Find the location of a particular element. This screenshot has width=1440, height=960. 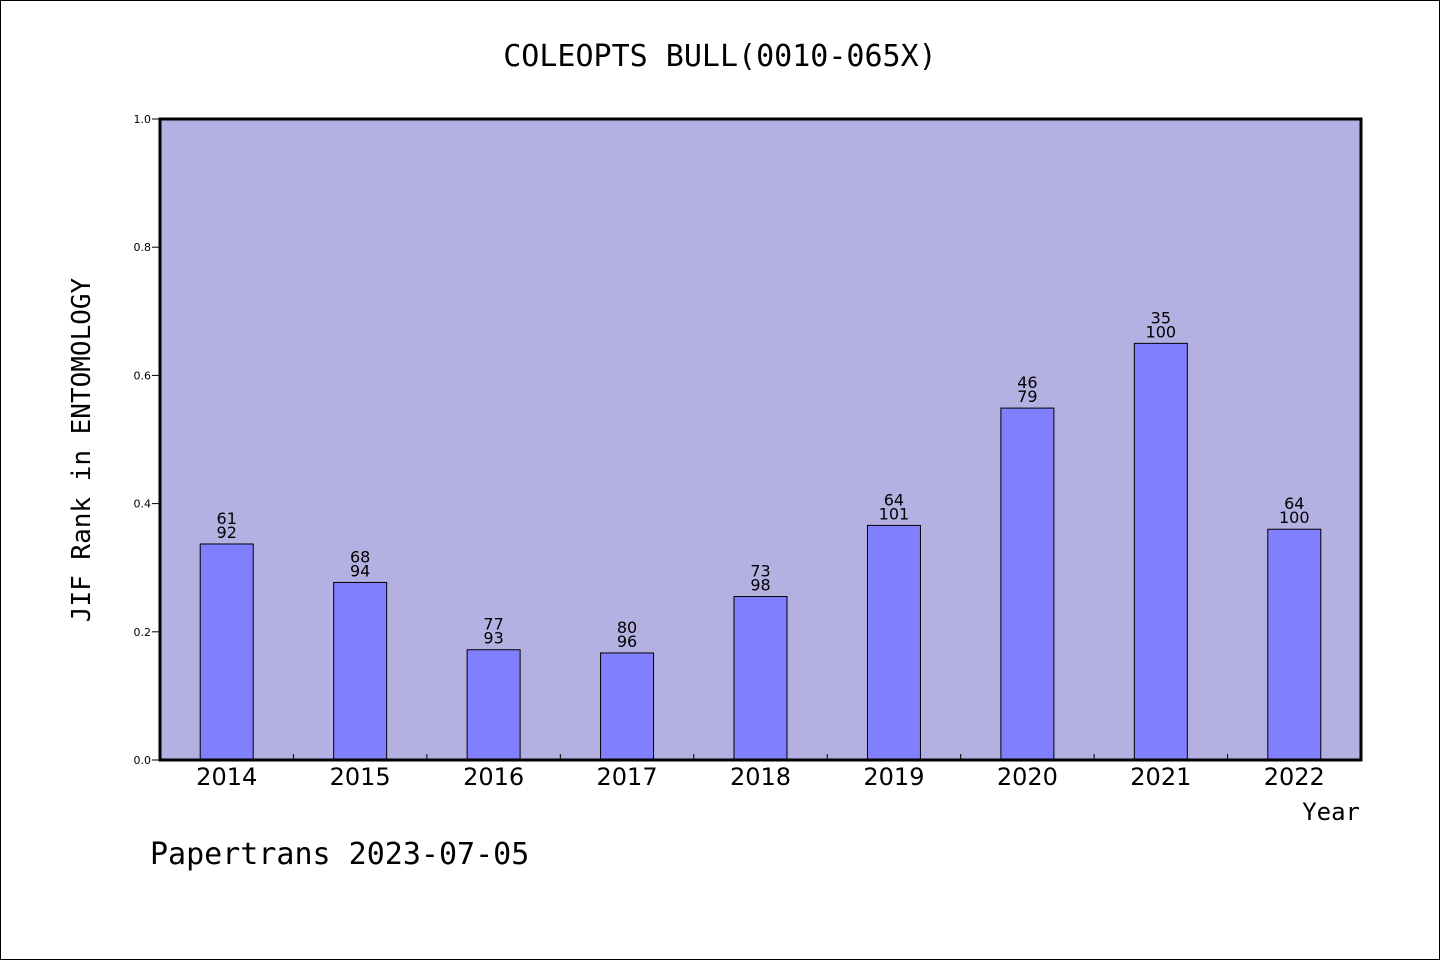

bar-2015 is located at coordinates (360, 671).